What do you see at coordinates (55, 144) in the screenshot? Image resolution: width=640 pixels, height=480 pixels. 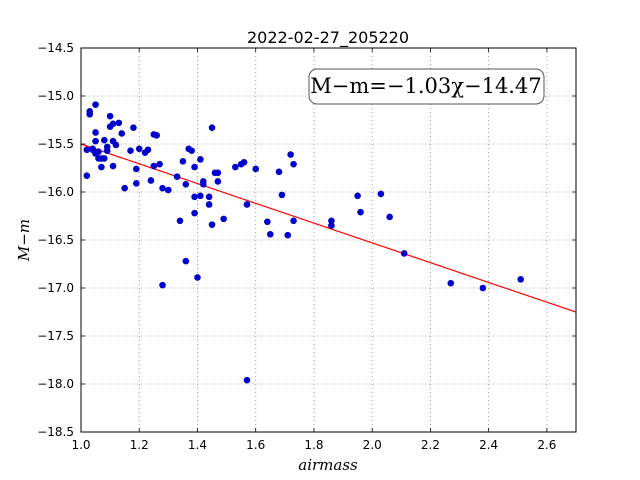 I see `y-tick-label: −15.5` at bounding box center [55, 144].